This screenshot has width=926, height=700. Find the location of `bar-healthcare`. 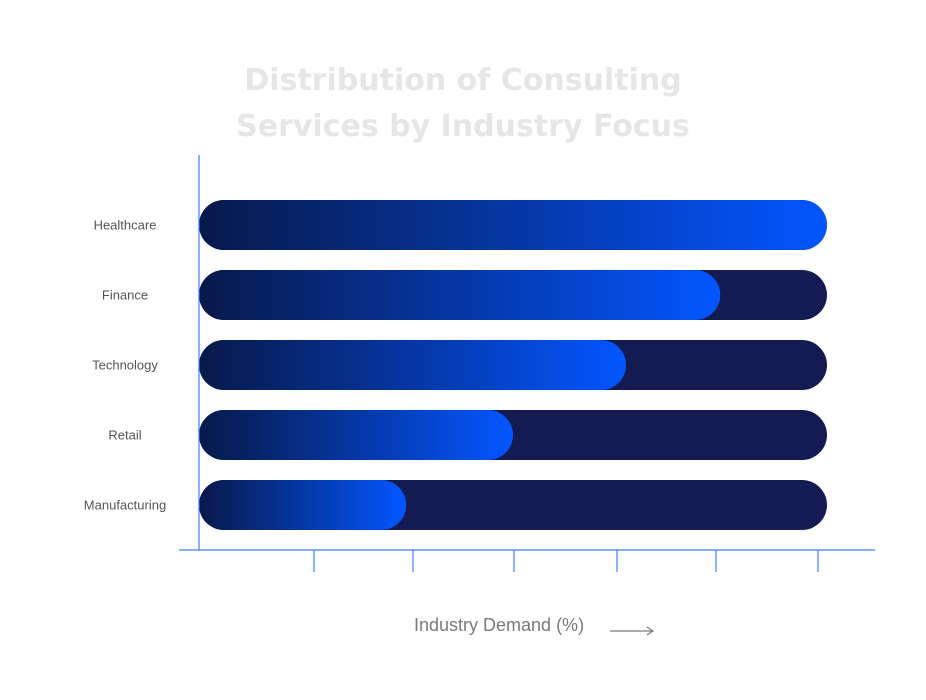

bar-healthcare is located at coordinates (513, 225).